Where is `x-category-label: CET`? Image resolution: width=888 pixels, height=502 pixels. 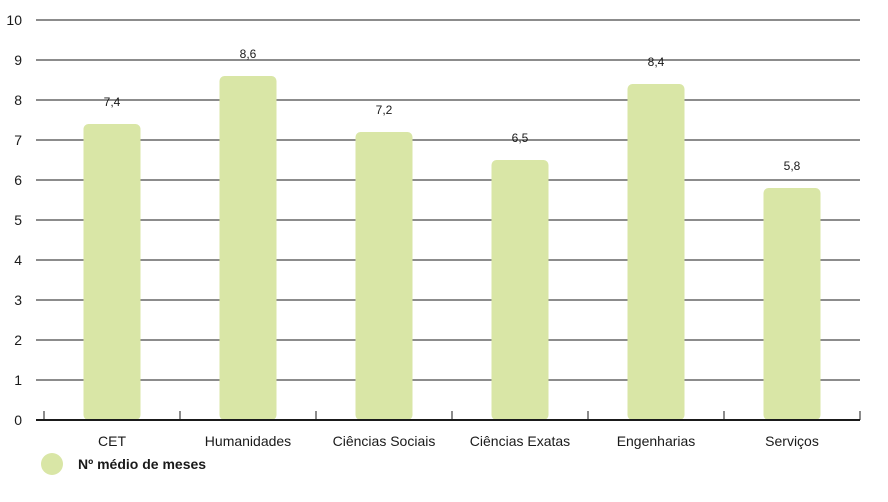 x-category-label: CET is located at coordinates (112, 441).